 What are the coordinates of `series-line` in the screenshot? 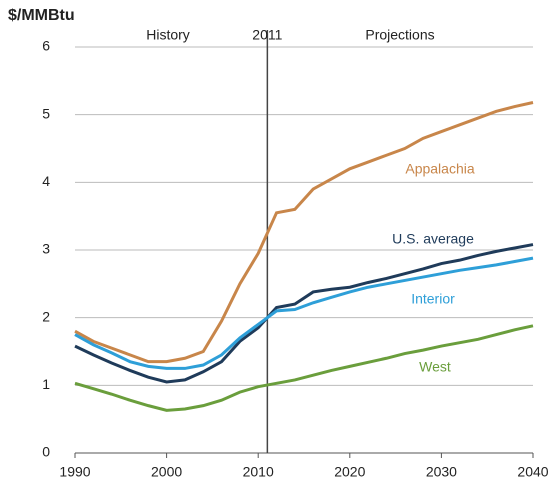 It's located at (304, 368).